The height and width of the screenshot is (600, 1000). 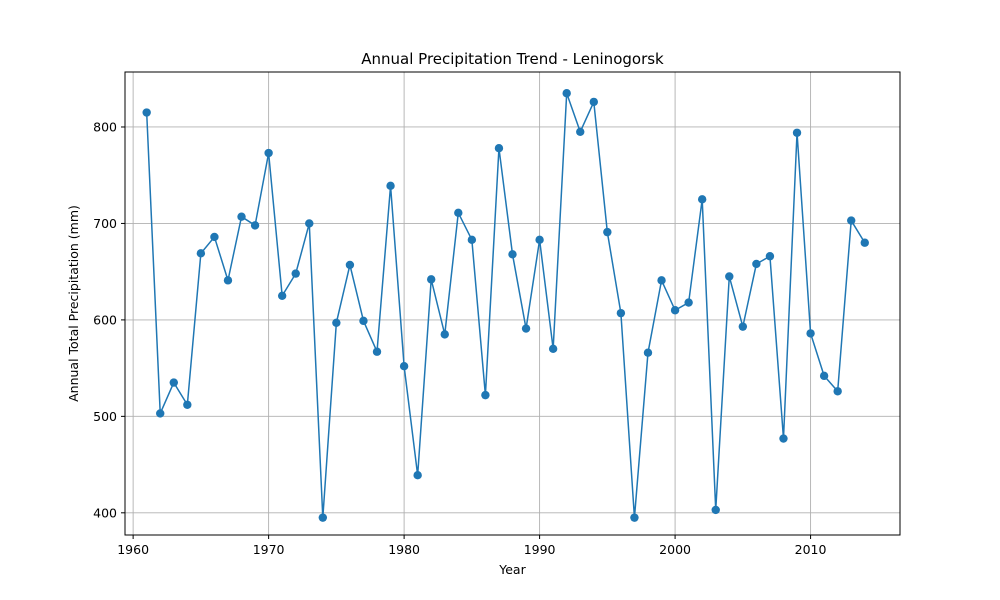 What do you see at coordinates (472, 546) in the screenshot?
I see `x-axis: 1960 1970 1980 1990 2000 2010` at bounding box center [472, 546].